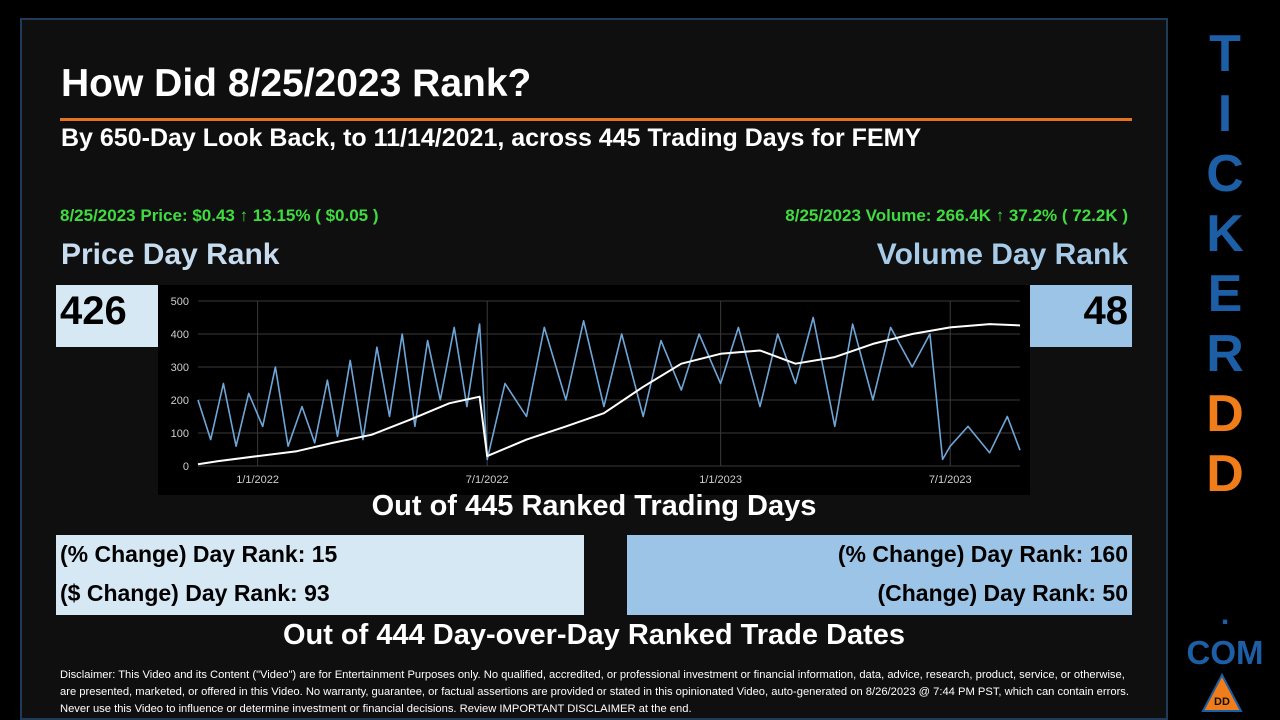 The image size is (1280, 720). What do you see at coordinates (594, 506) in the screenshot?
I see `ranked-days-caption: Out of 445 Ranked Trading Days` at bounding box center [594, 506].